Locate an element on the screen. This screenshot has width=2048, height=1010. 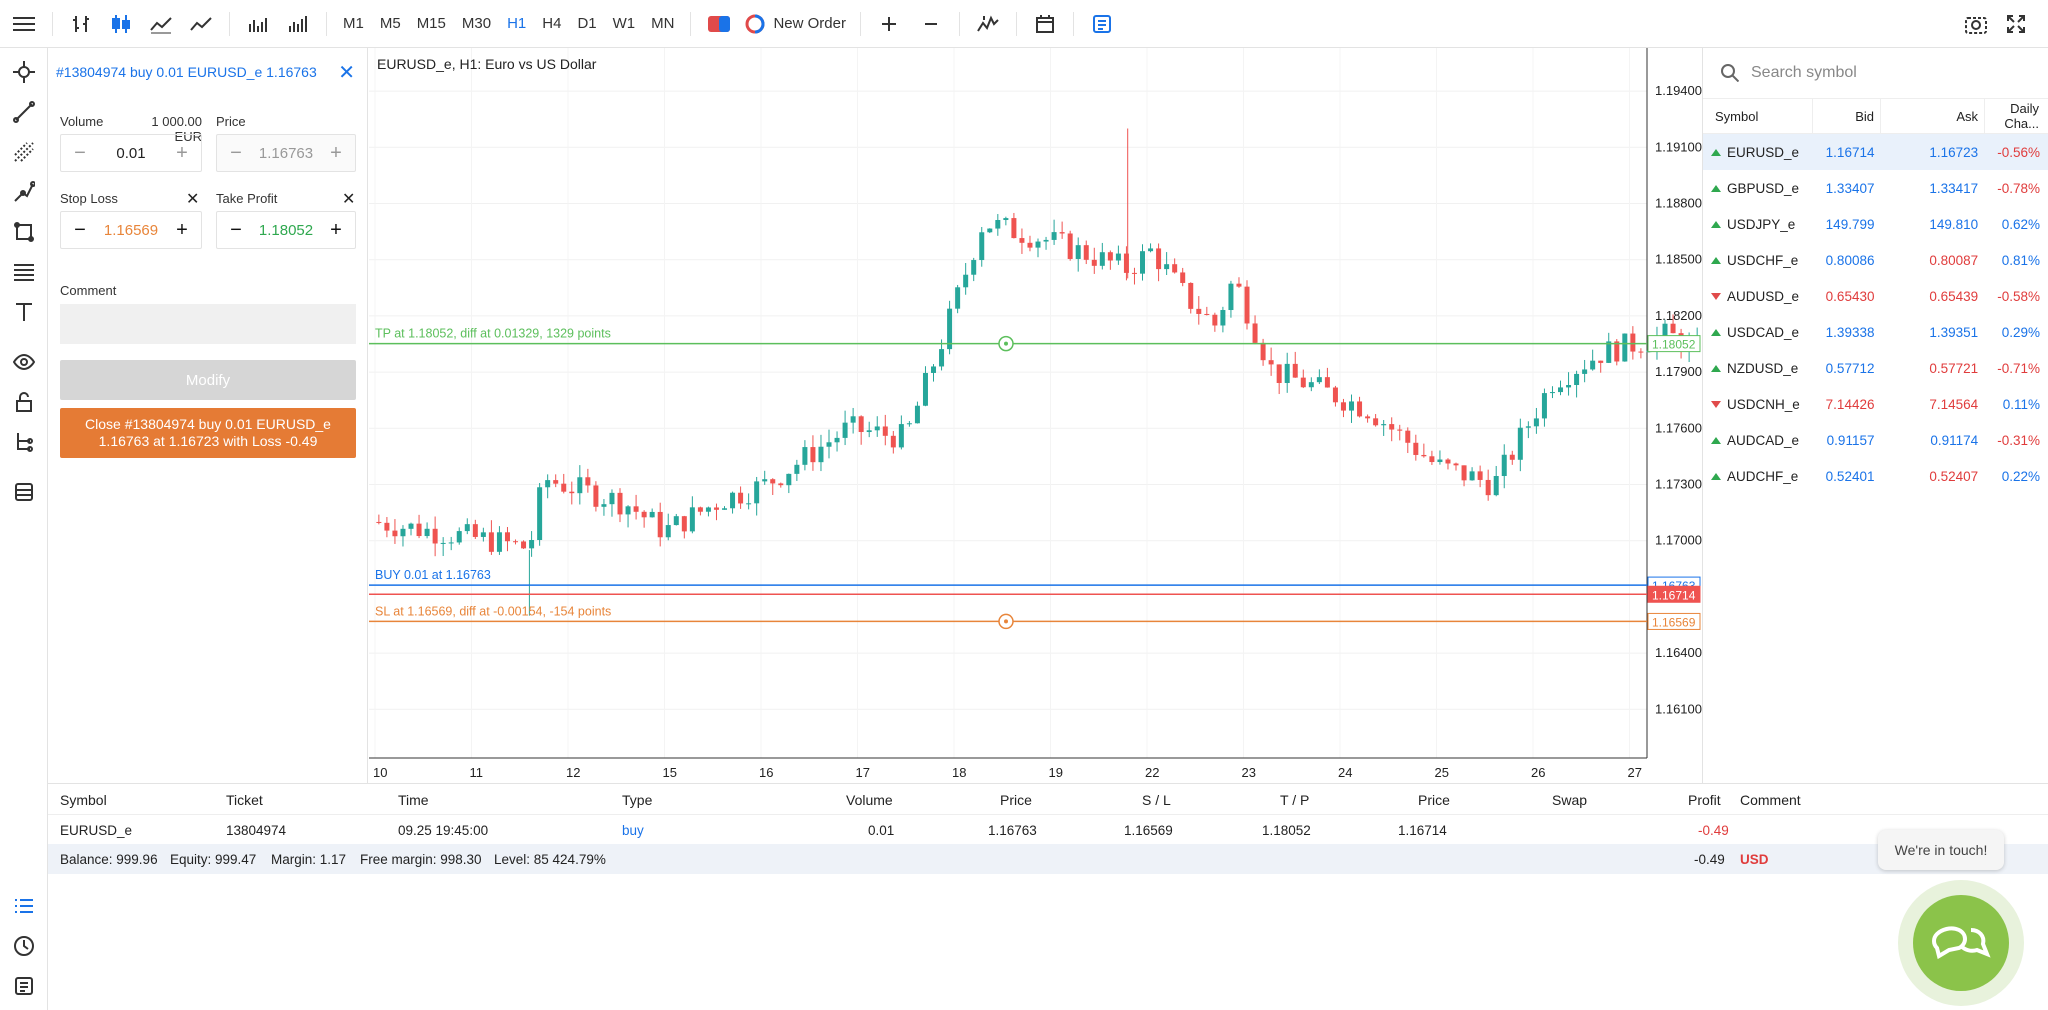
daily-change-value: 0.22% is located at coordinates (2020, 476).